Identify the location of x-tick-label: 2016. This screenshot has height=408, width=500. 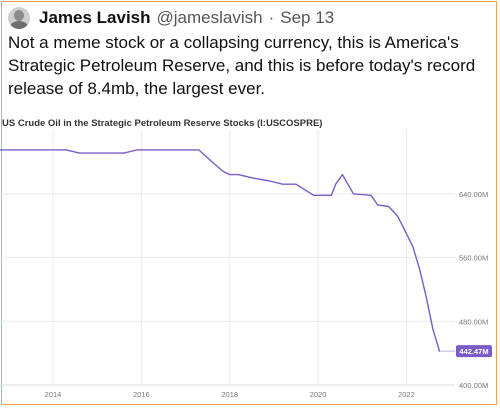
(141, 394).